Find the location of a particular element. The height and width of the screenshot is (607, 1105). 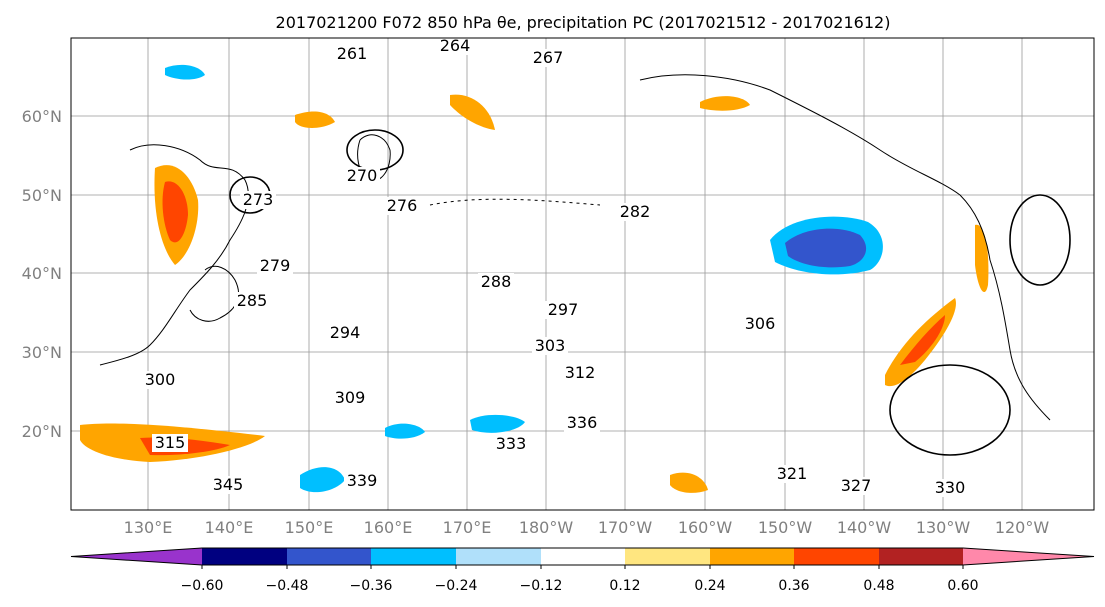

lat-tick-label: 30°N is located at coordinates (42, 352).